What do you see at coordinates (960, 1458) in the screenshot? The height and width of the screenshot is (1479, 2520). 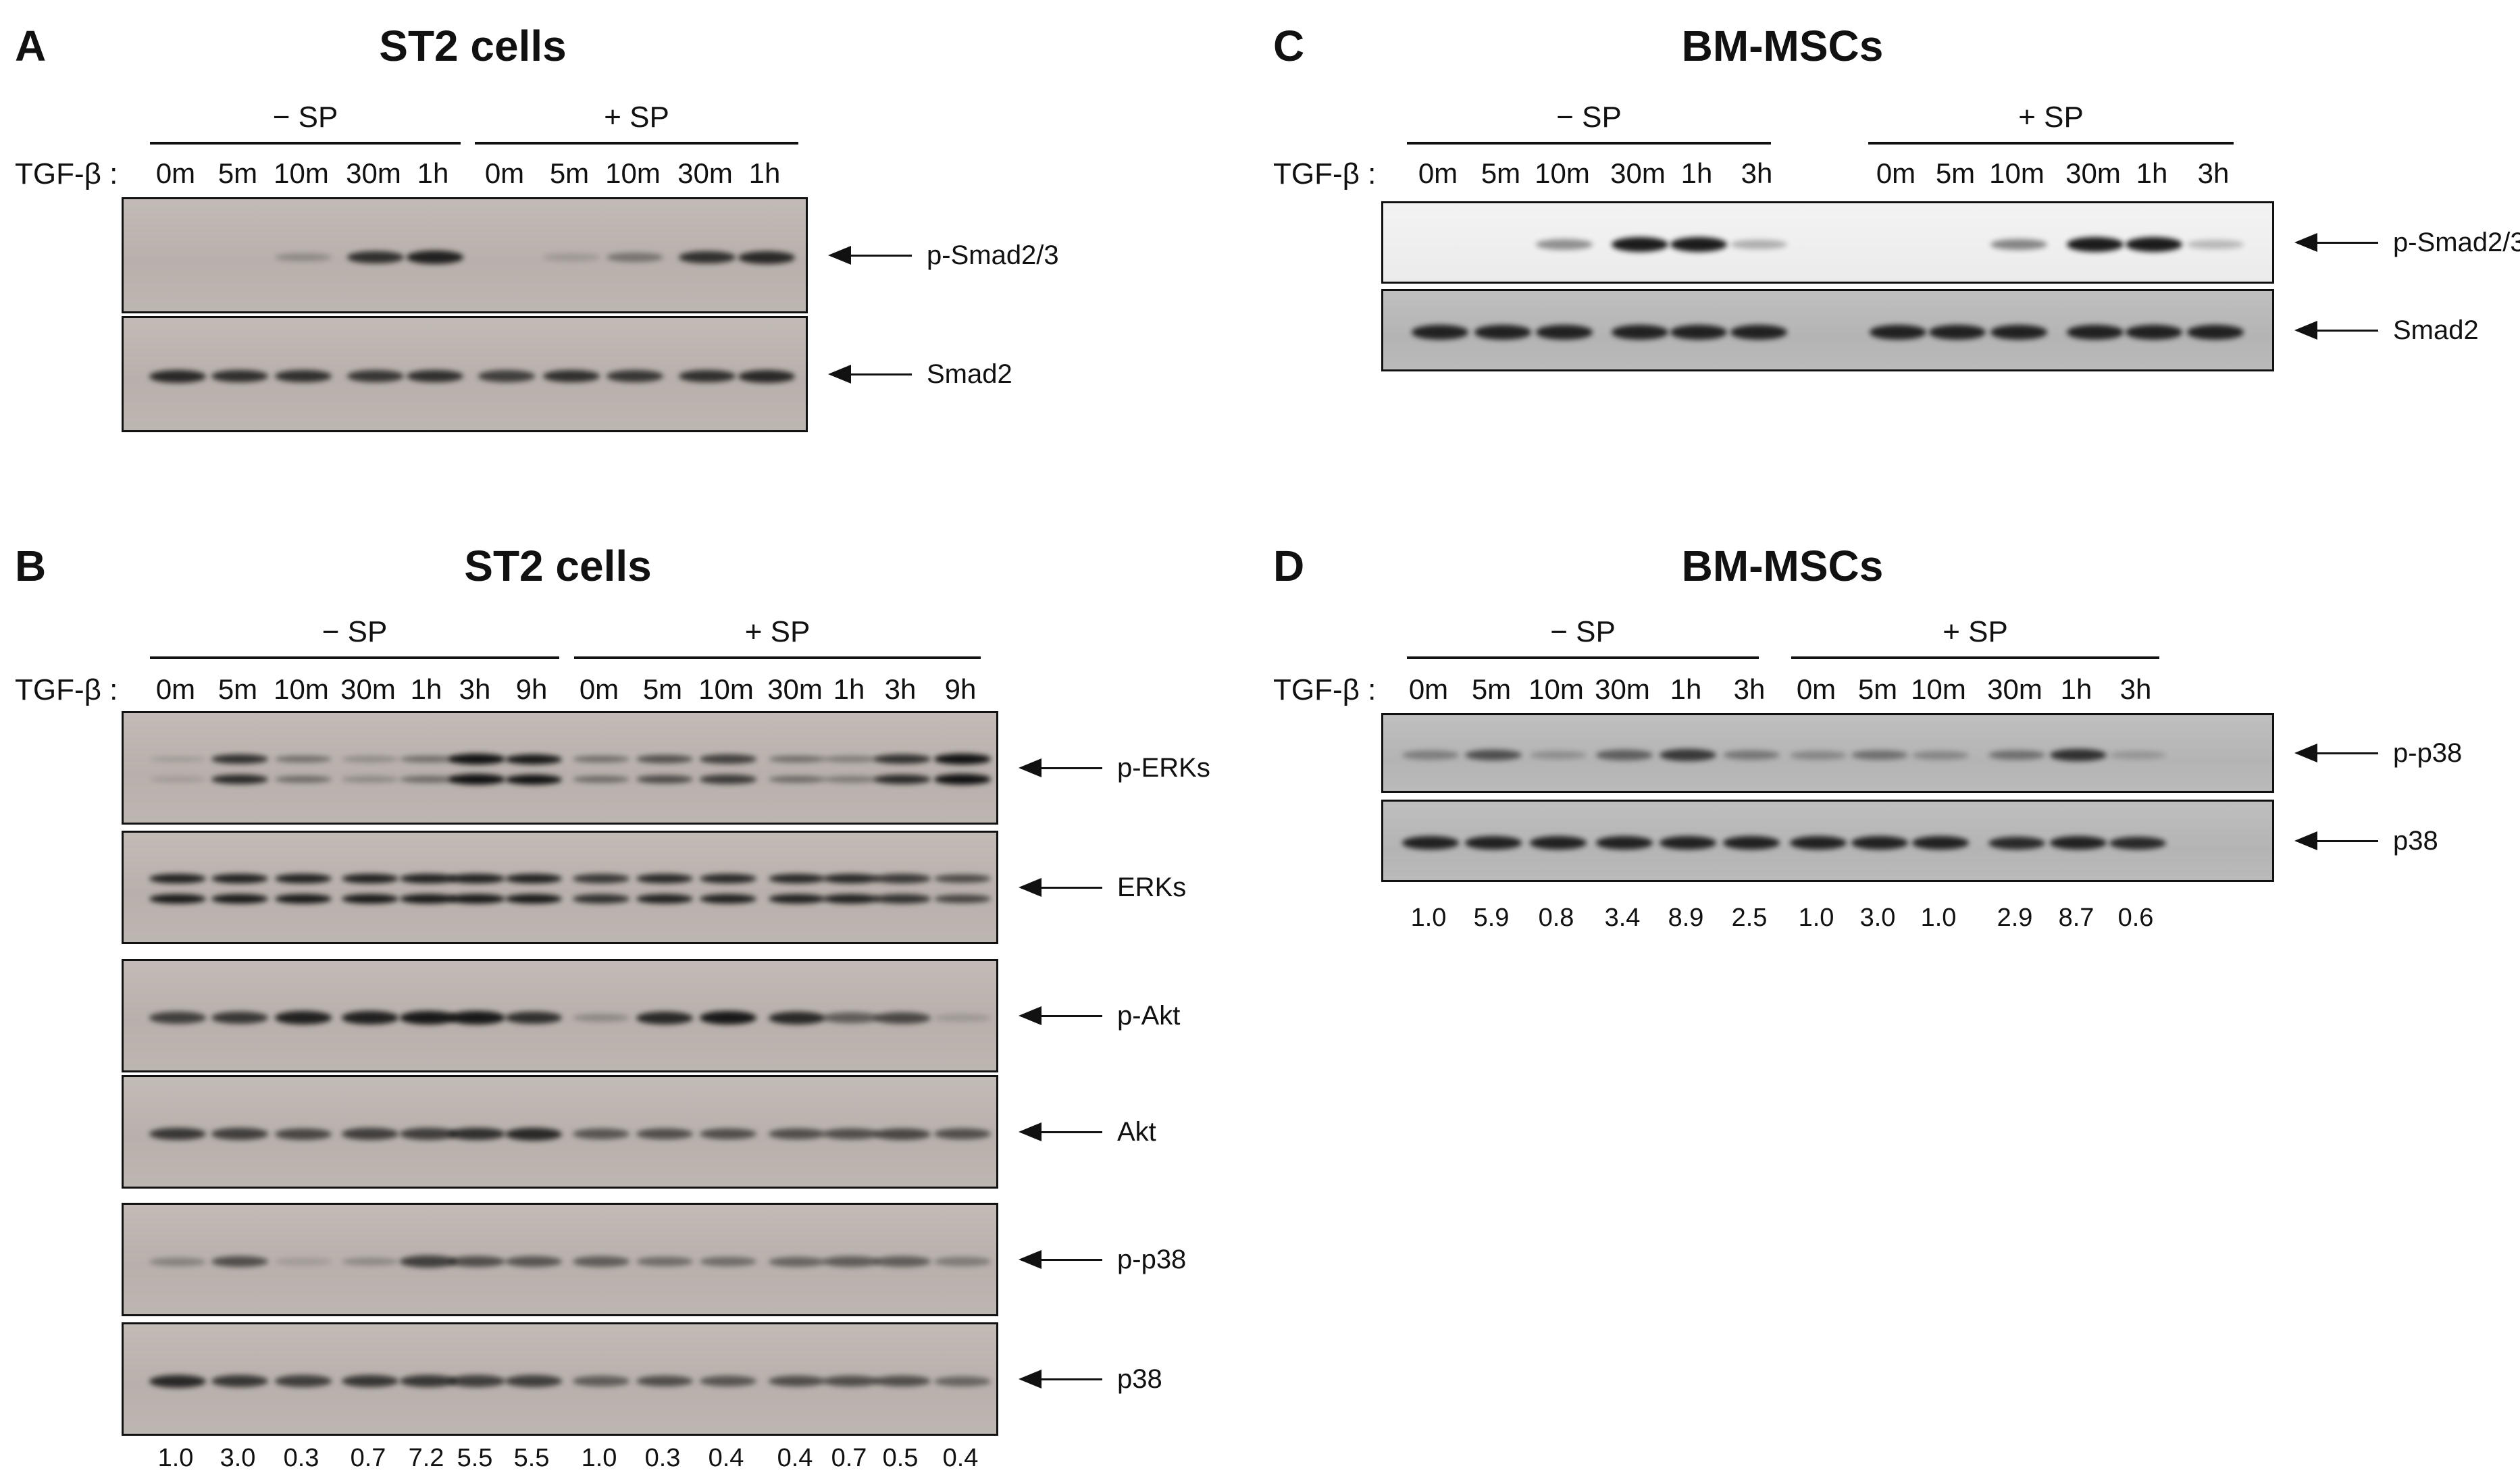 I see `quantification-value: 0.4` at bounding box center [960, 1458].